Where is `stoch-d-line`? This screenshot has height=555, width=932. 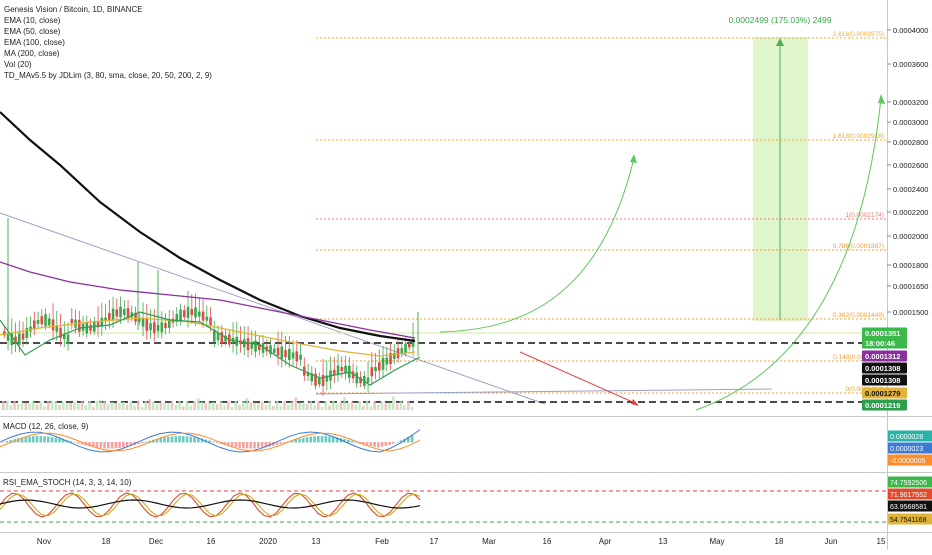 stoch-d-line is located at coordinates (210, 505).